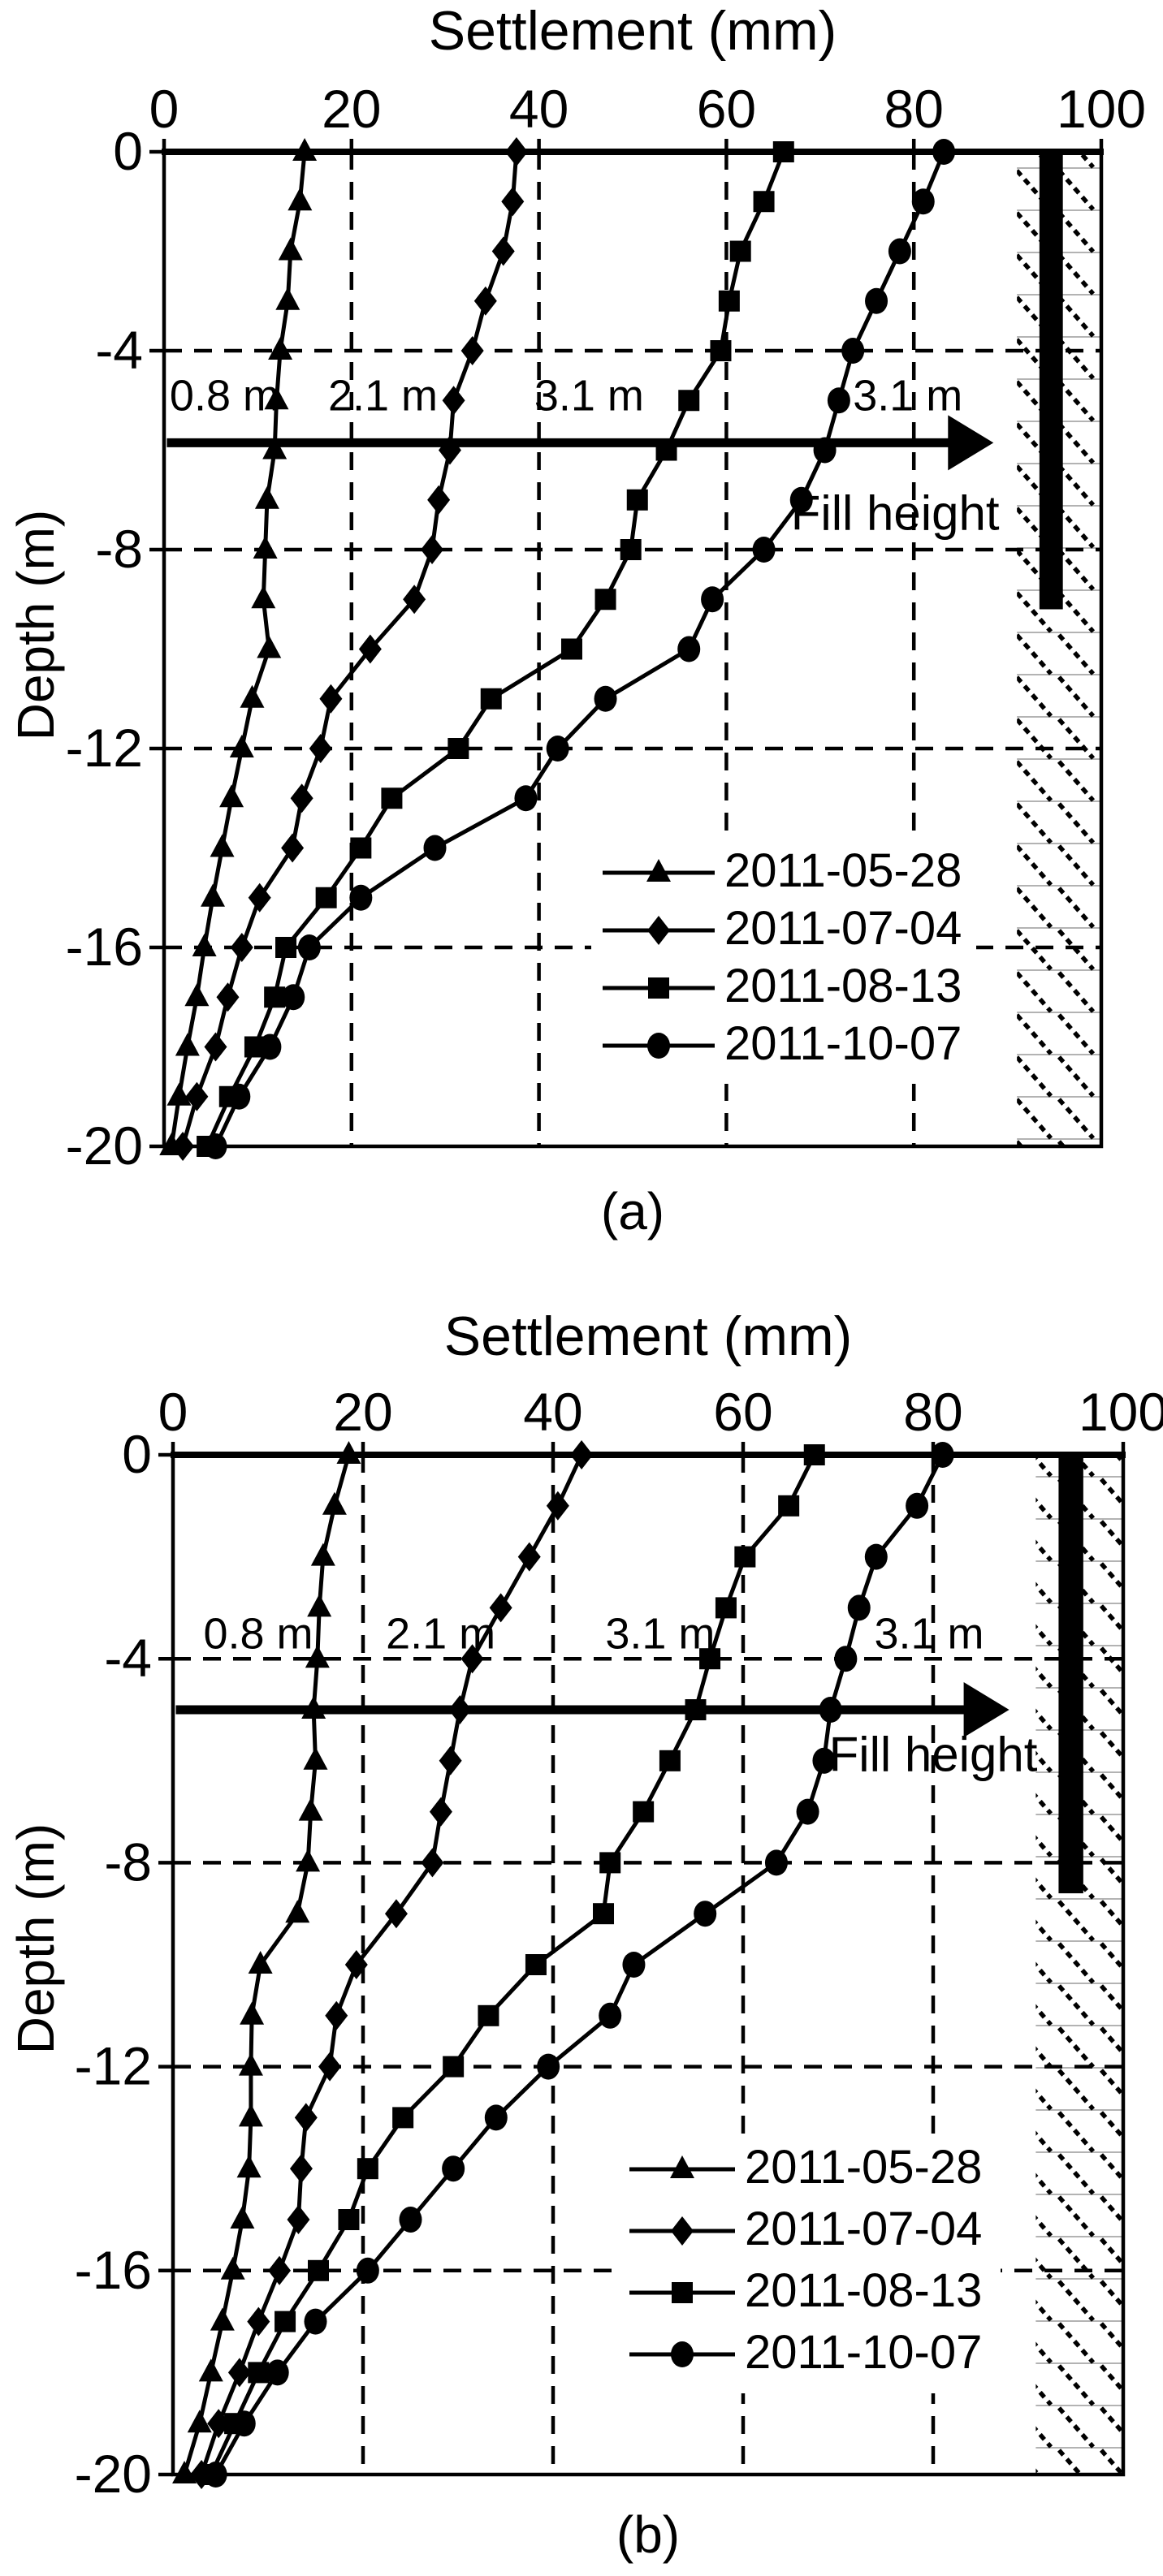 The image size is (1163, 2576). What do you see at coordinates (137, 1454) in the screenshot?
I see `chart-b-y-tick-label-0: 0` at bounding box center [137, 1454].